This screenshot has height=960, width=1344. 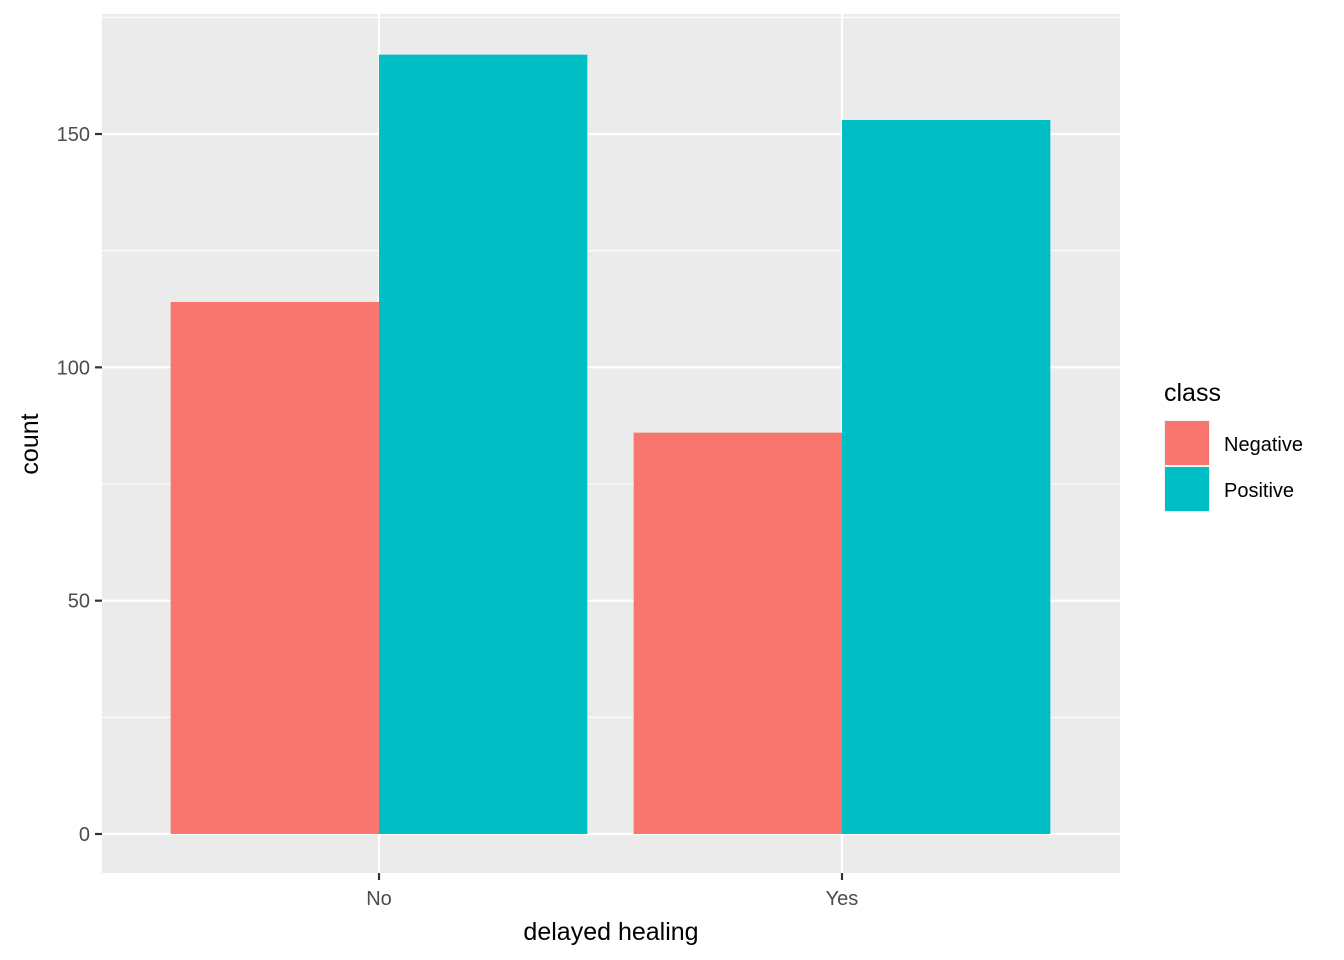 I want to click on legend-key-positive, so click(x=1187, y=489).